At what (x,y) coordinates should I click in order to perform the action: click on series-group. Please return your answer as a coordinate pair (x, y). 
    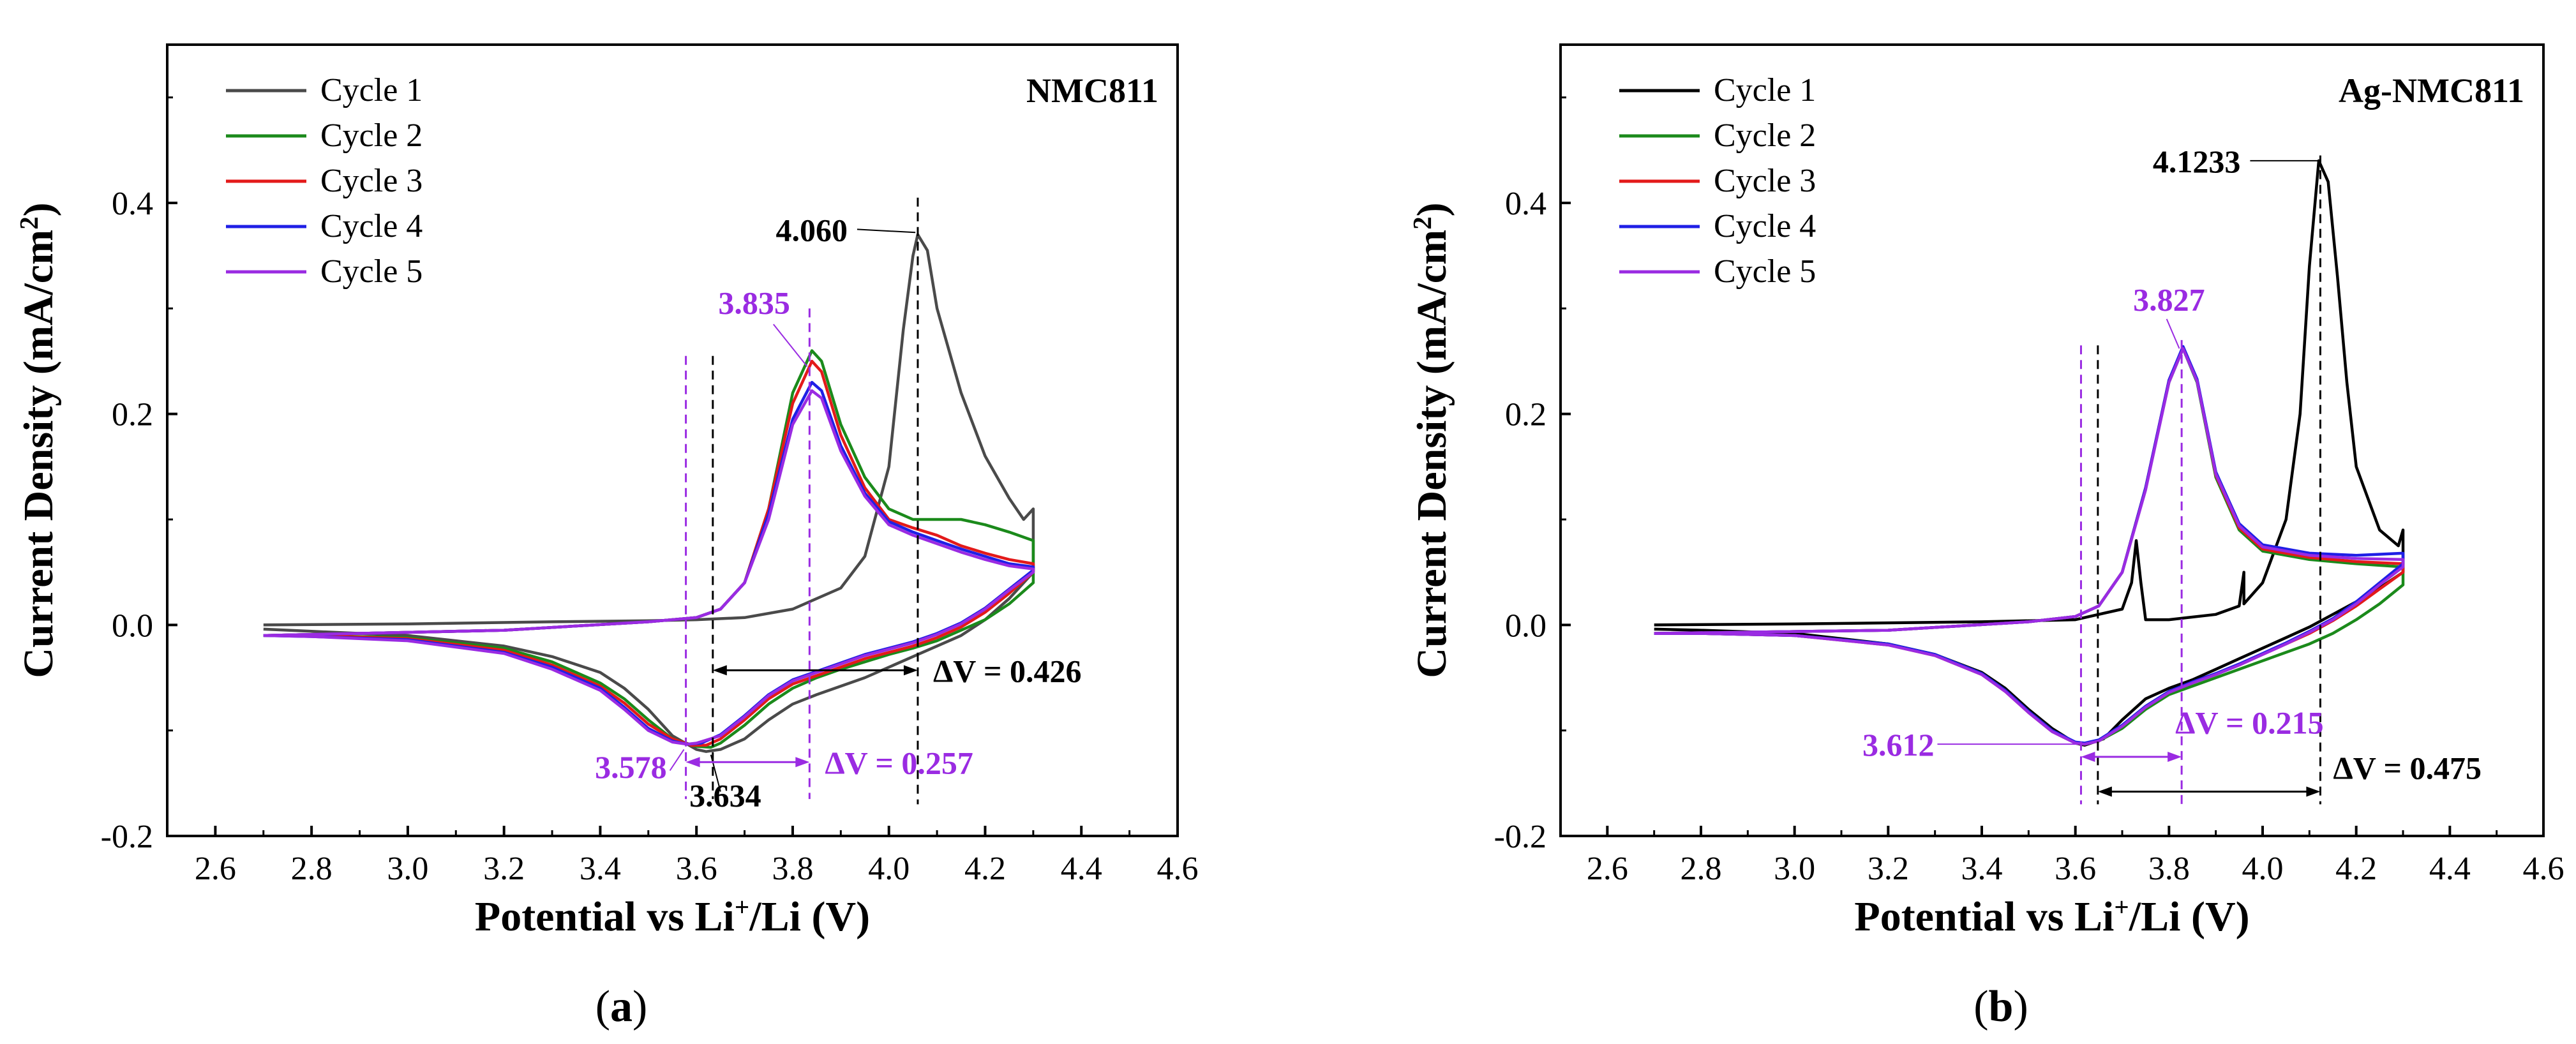
    Looking at the image, I should click on (649, 493).